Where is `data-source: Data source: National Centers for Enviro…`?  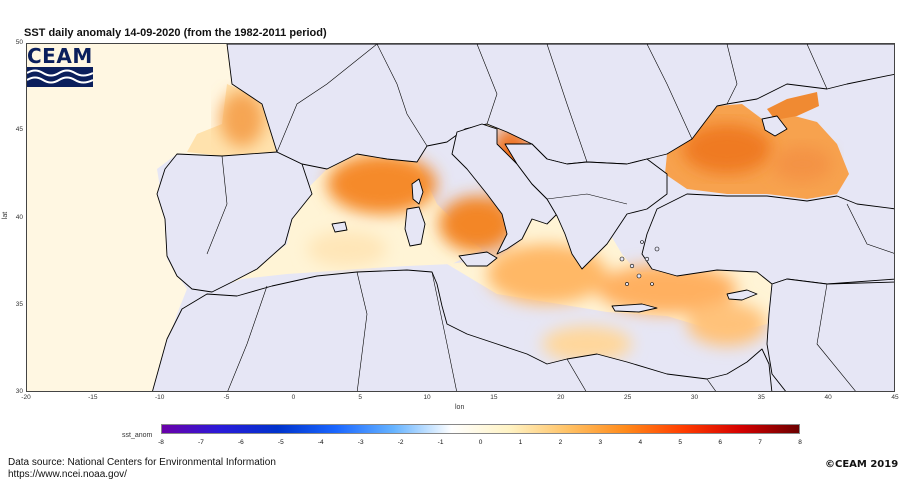
data-source: Data source: National Centers for Enviro… is located at coordinates (142, 469).